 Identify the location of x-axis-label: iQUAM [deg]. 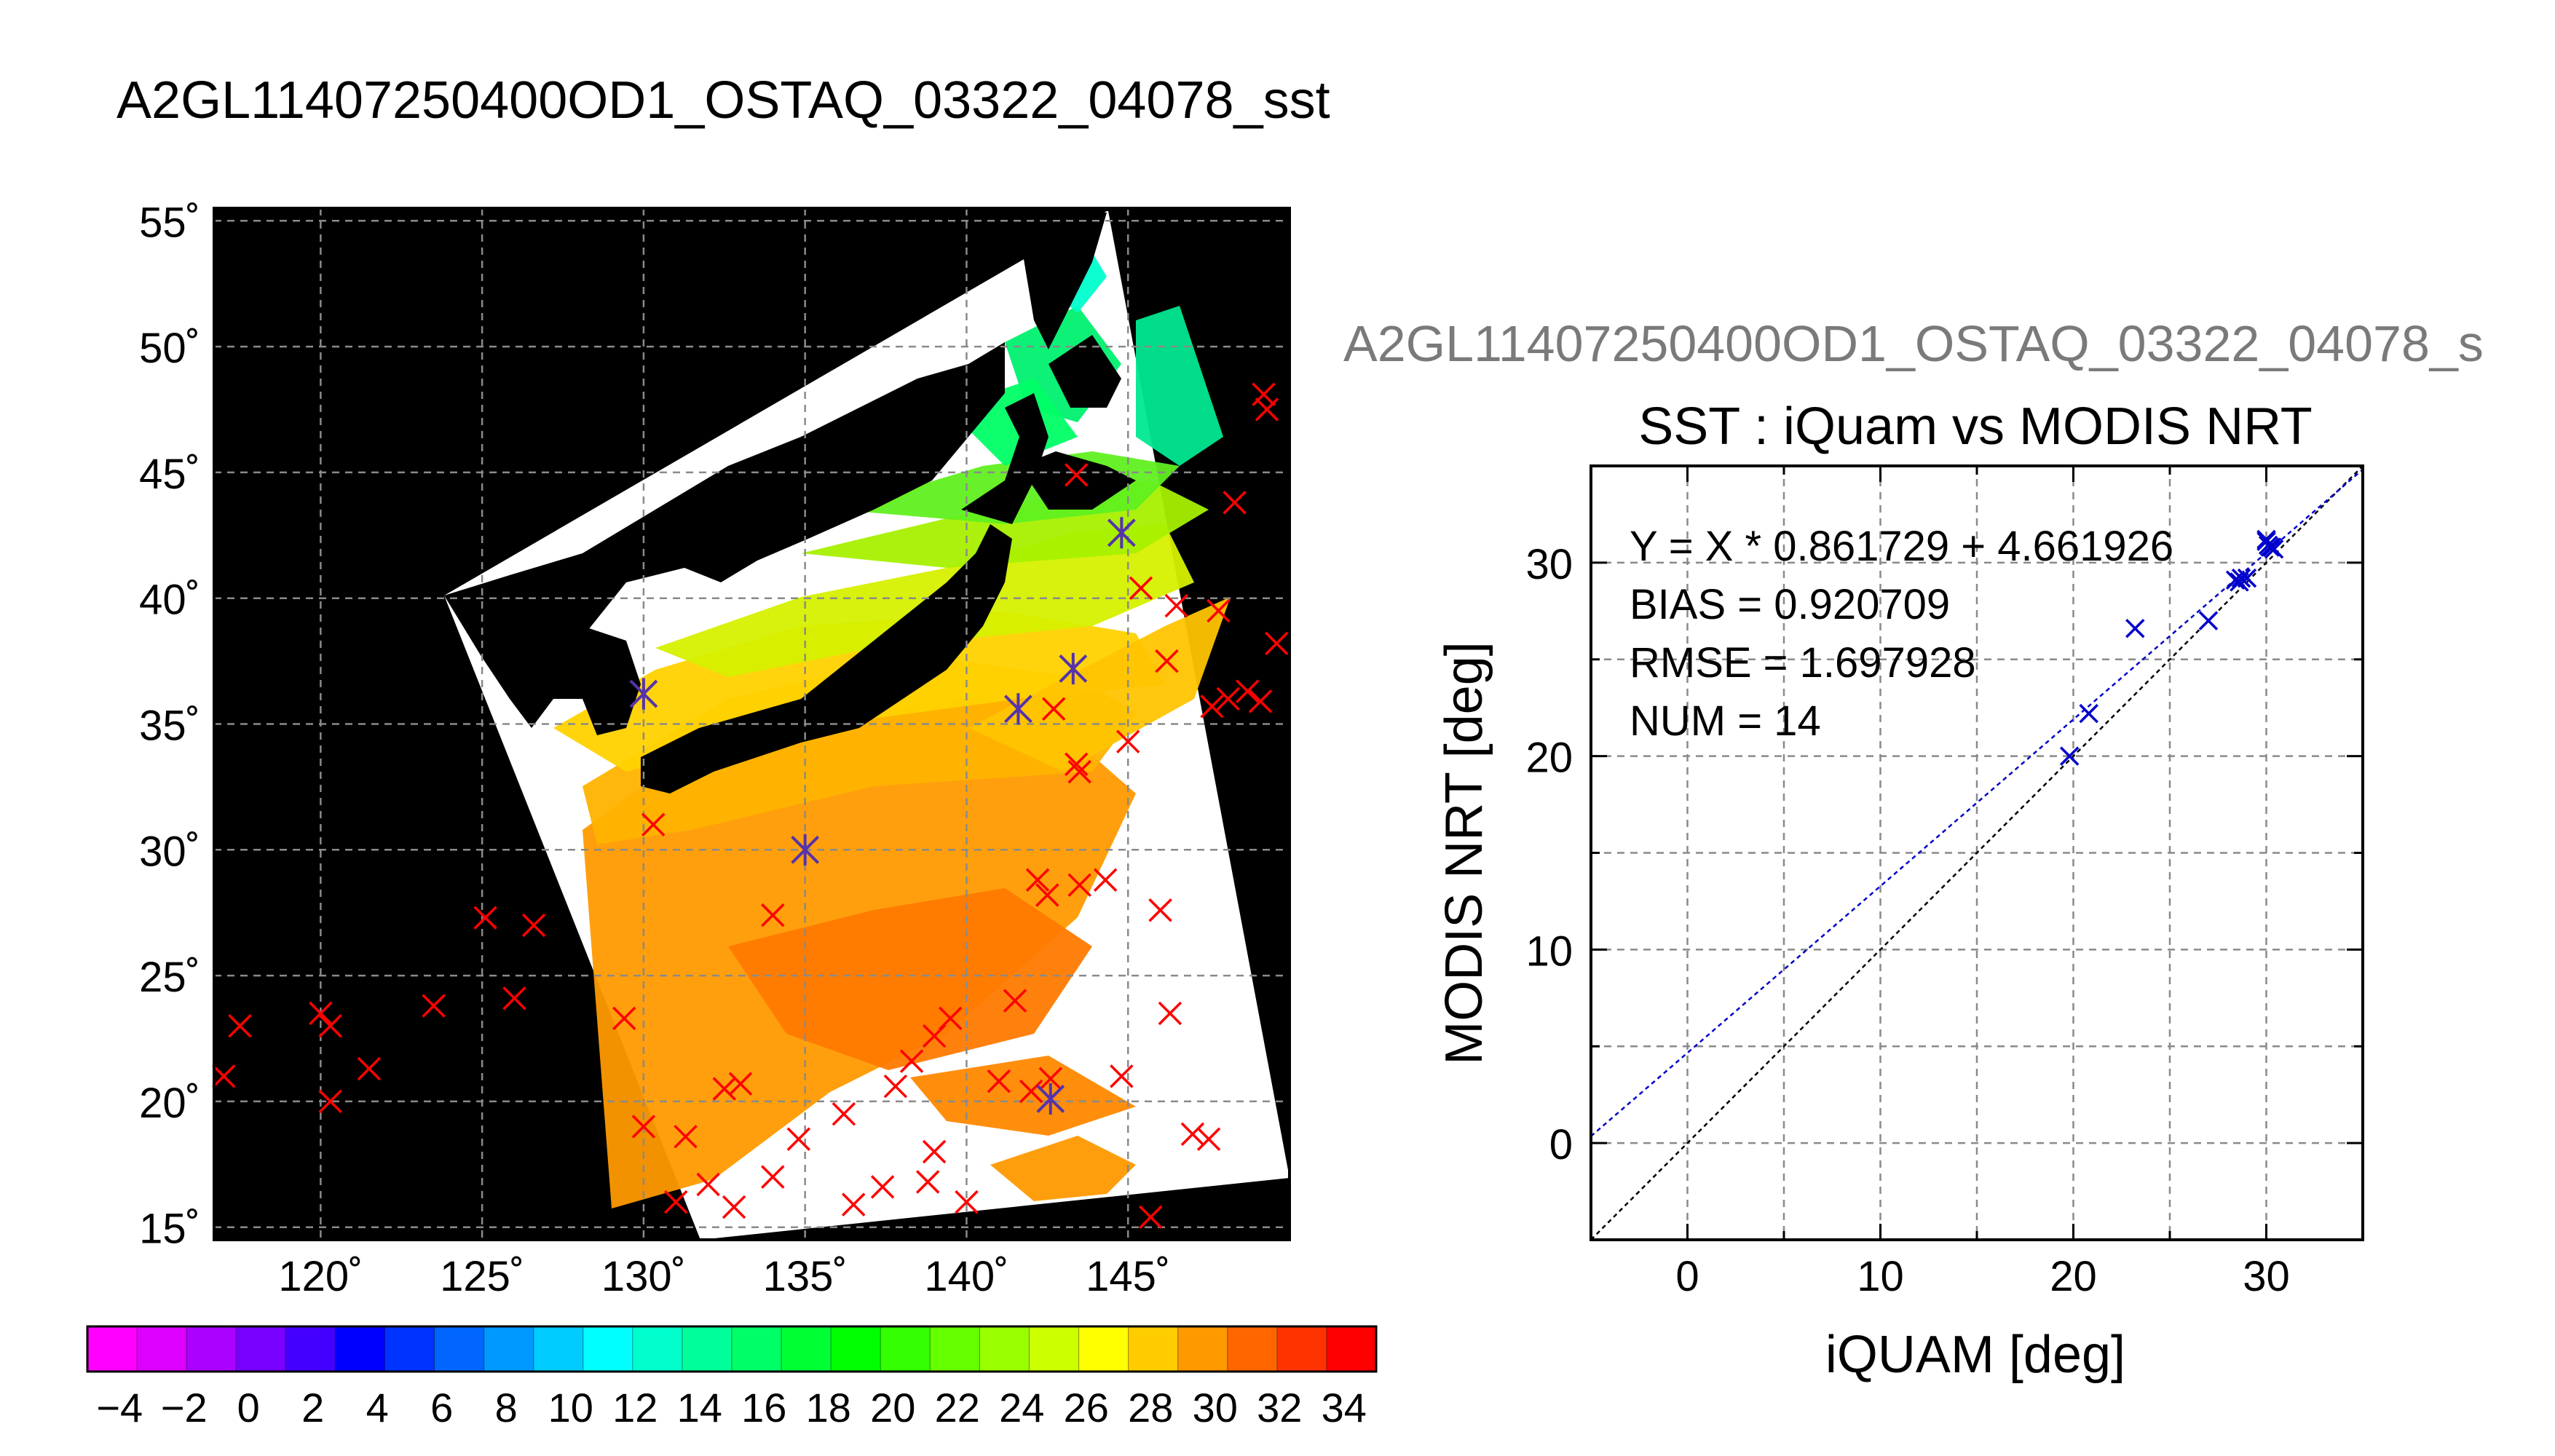
(1975, 1355).